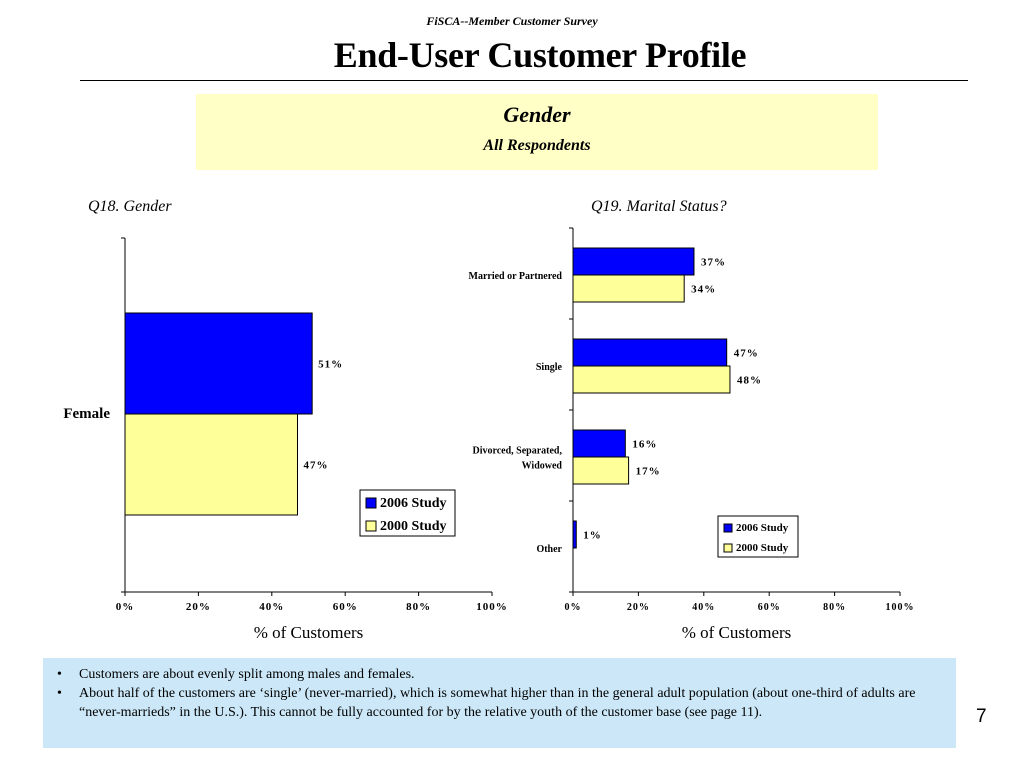  What do you see at coordinates (125, 607) in the screenshot?
I see `gender-x-tick-label: 0%` at bounding box center [125, 607].